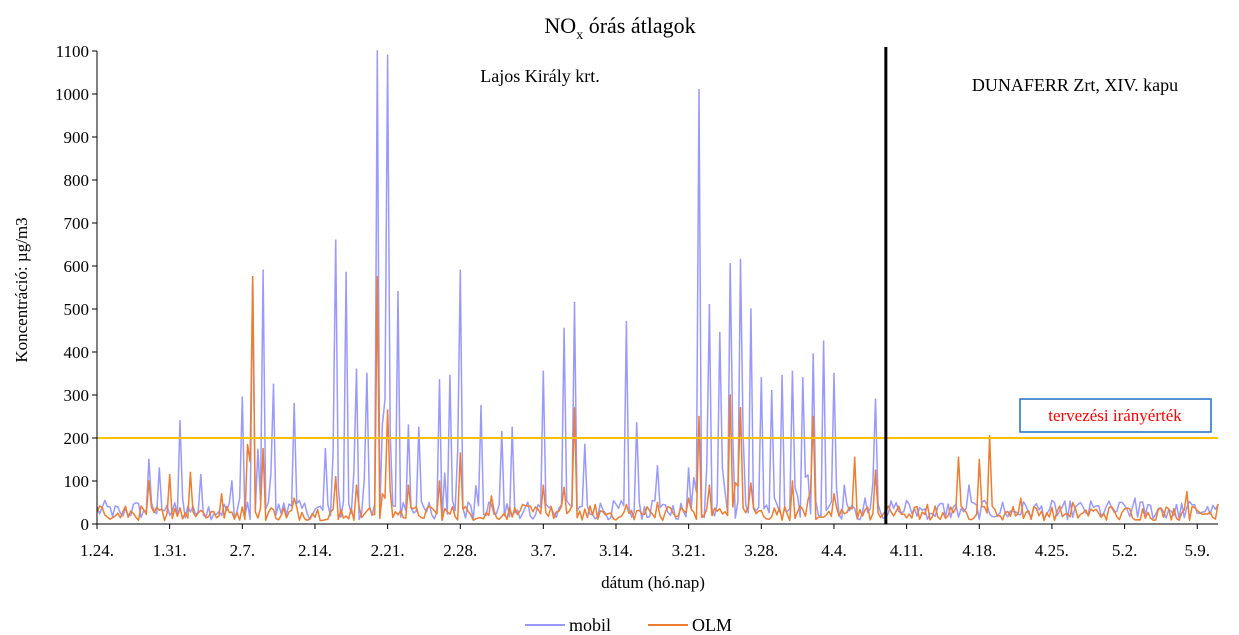  I want to click on x-tick-label: 2.21., so click(388, 550).